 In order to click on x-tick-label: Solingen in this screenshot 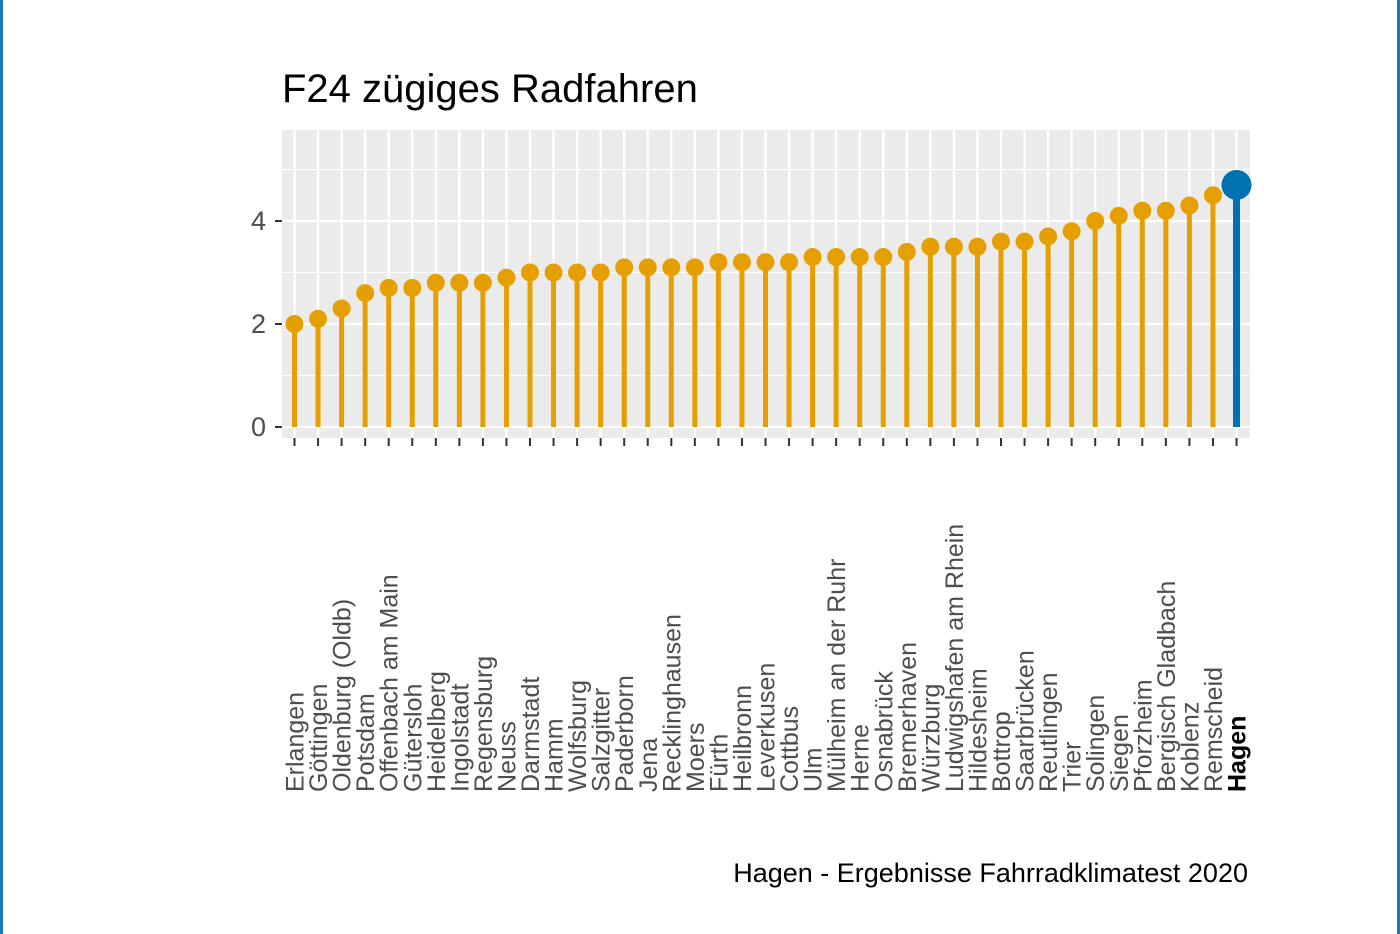, I will do `click(1096, 743)`.